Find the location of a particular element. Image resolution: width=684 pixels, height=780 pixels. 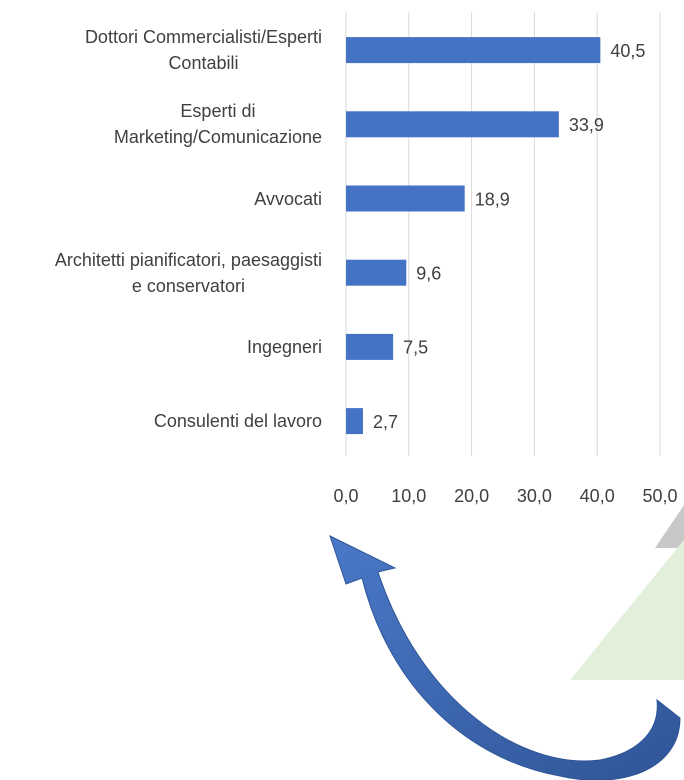

category-label: Dottori Commercialisti/Esperti Contabili is located at coordinates (203, 50).